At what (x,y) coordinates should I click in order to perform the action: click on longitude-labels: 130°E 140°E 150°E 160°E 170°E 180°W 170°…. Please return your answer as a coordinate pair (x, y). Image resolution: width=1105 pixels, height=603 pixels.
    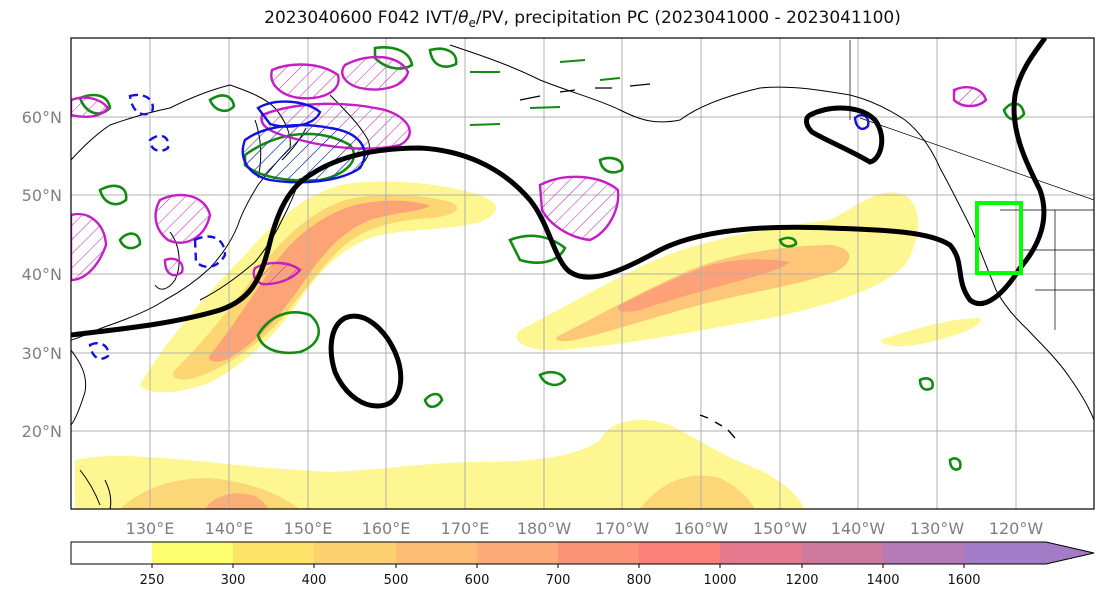
    Looking at the image, I should click on (585, 528).